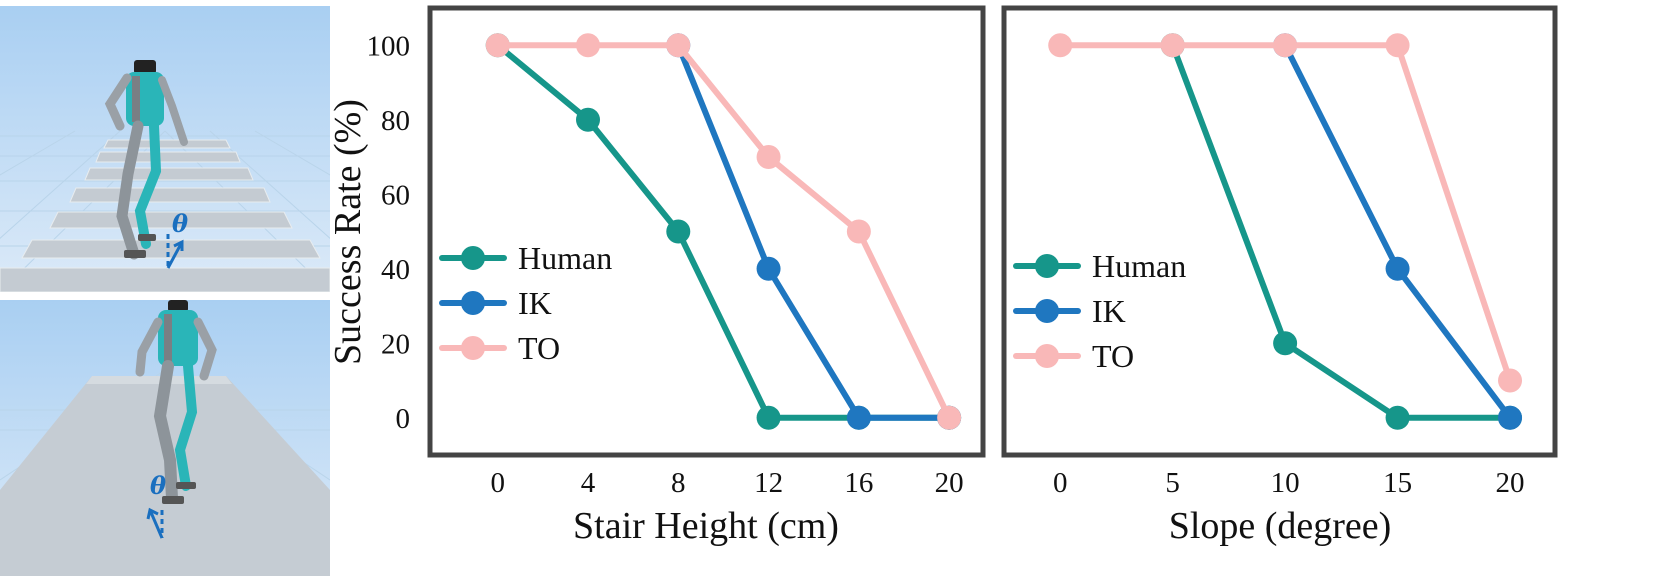 The image size is (1661, 585). What do you see at coordinates (395, 121) in the screenshot?
I see `y-tick-label: 80` at bounding box center [395, 121].